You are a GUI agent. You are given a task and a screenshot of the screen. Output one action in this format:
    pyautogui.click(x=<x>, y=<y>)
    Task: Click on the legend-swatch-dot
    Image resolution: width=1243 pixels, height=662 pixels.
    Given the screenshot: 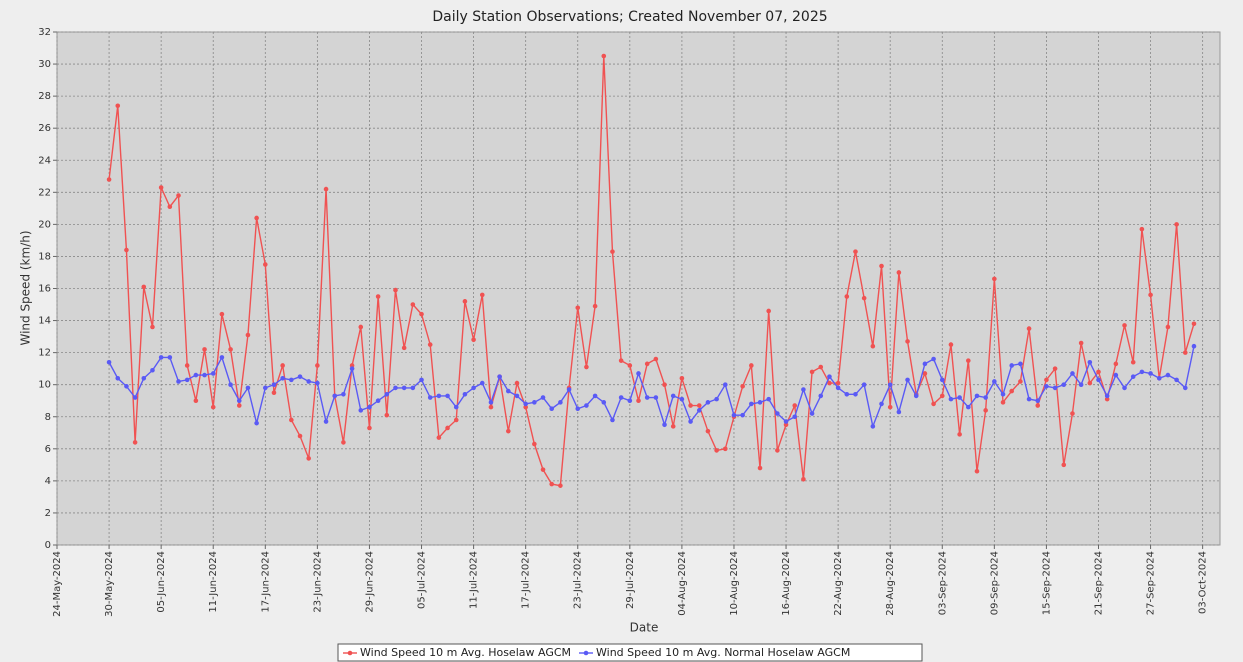 What is the action you would take?
    pyautogui.click(x=586, y=653)
    